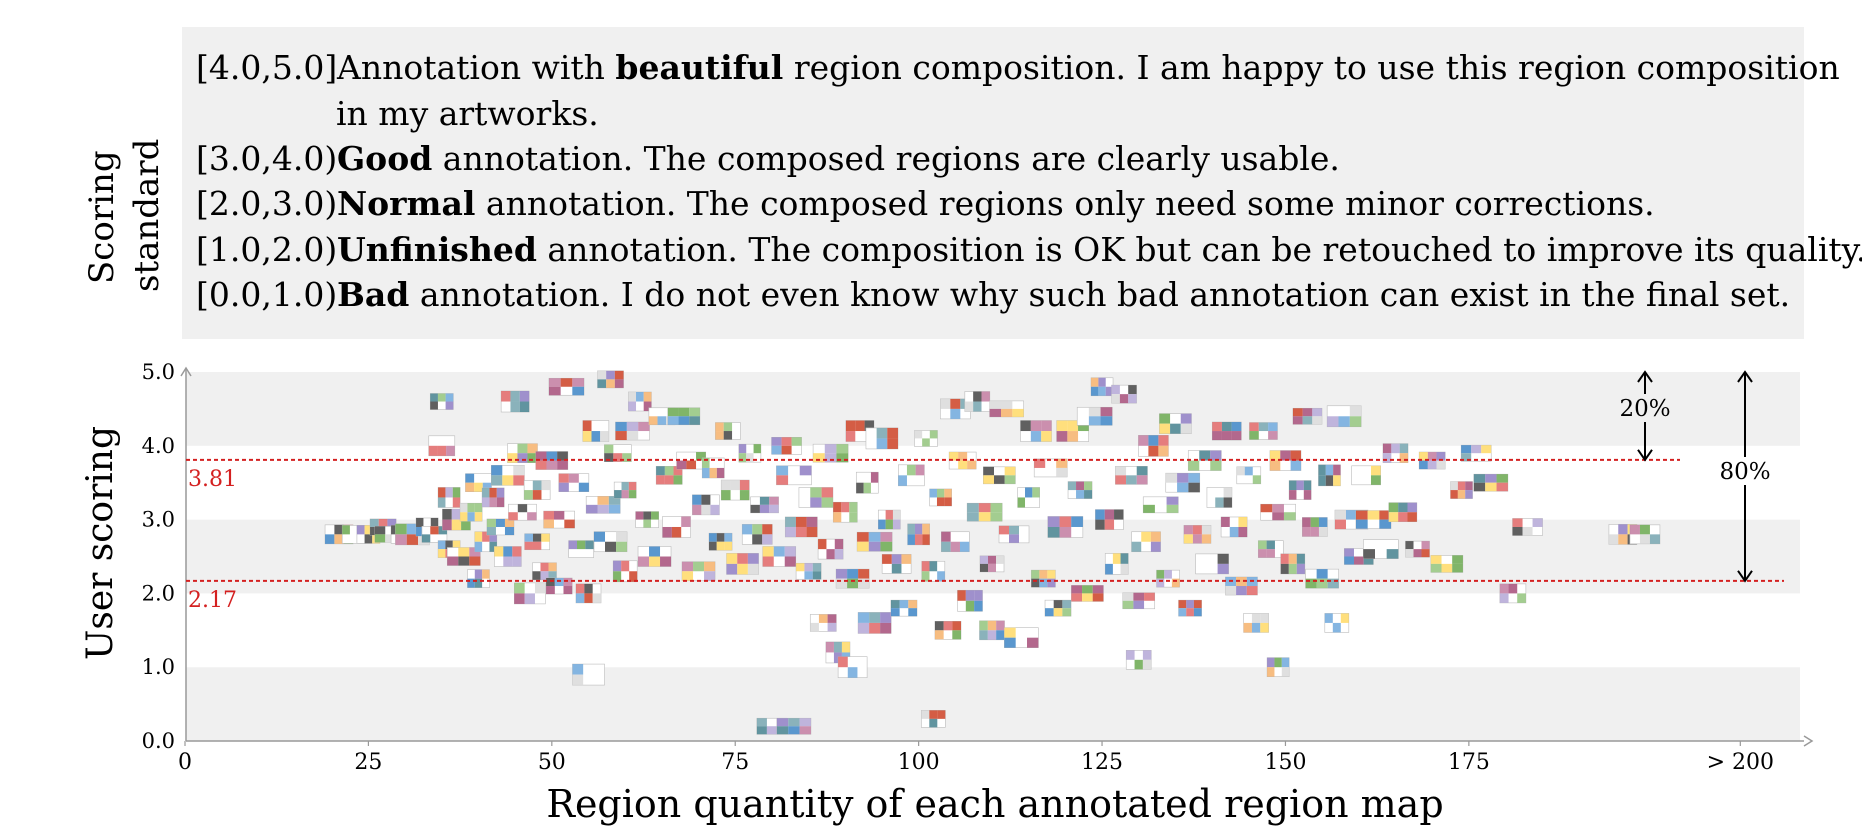 This screenshot has height=829, width=1862. What do you see at coordinates (385, 158) in the screenshot?
I see `standard-grade: Good` at bounding box center [385, 158].